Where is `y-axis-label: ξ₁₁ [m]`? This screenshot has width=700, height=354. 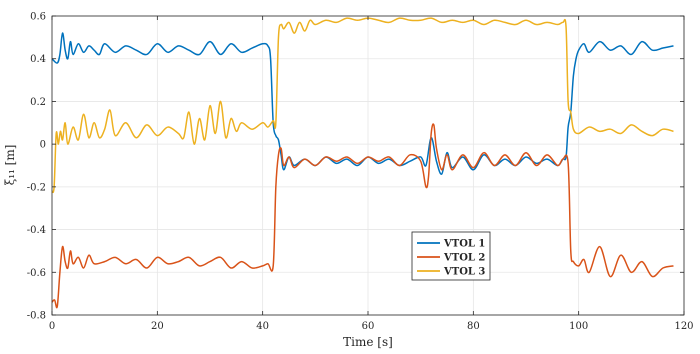
y-axis-label: ξ₁₁ [m] is located at coordinates (10, 165).